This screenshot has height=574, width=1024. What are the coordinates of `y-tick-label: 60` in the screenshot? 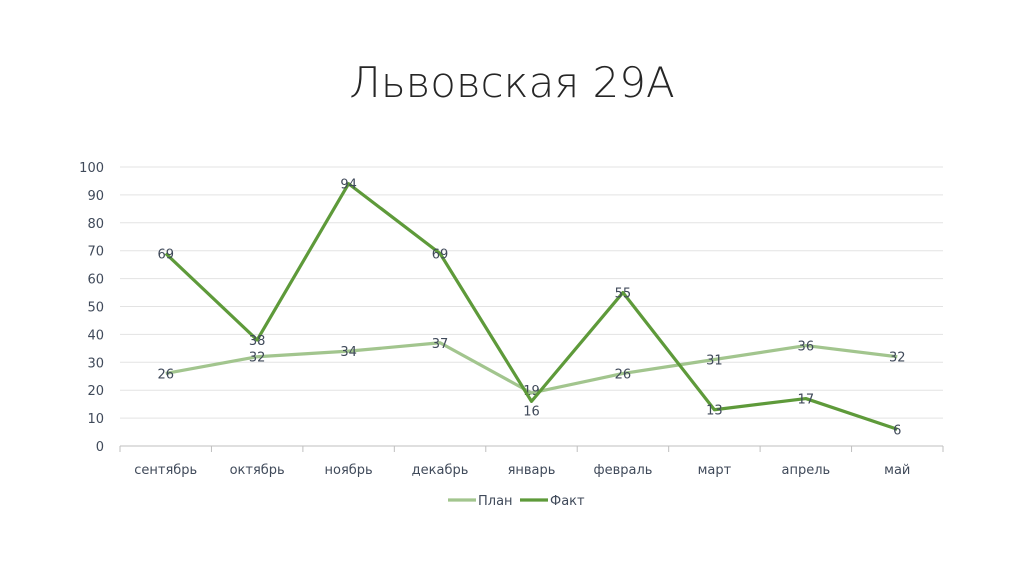 It's located at (95, 280).